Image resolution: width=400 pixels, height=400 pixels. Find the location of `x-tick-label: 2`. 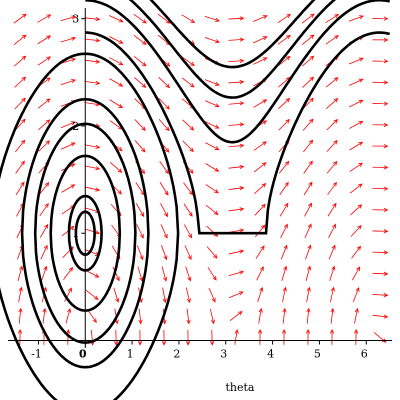

x-tick-label: 2 is located at coordinates (176, 353).